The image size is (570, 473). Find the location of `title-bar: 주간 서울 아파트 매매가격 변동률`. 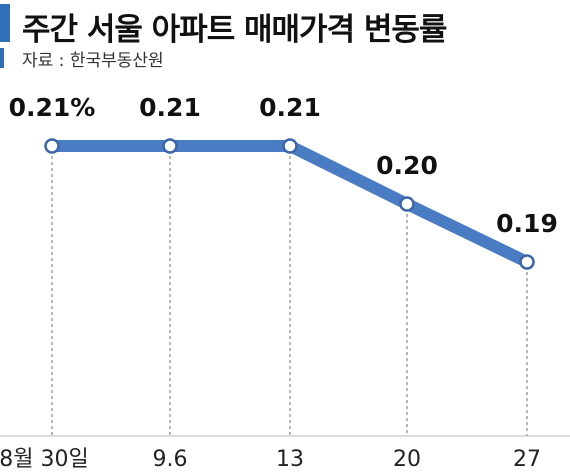

title-bar: 주간 서울 아파트 매매가격 변동률 is located at coordinates (285, 25).